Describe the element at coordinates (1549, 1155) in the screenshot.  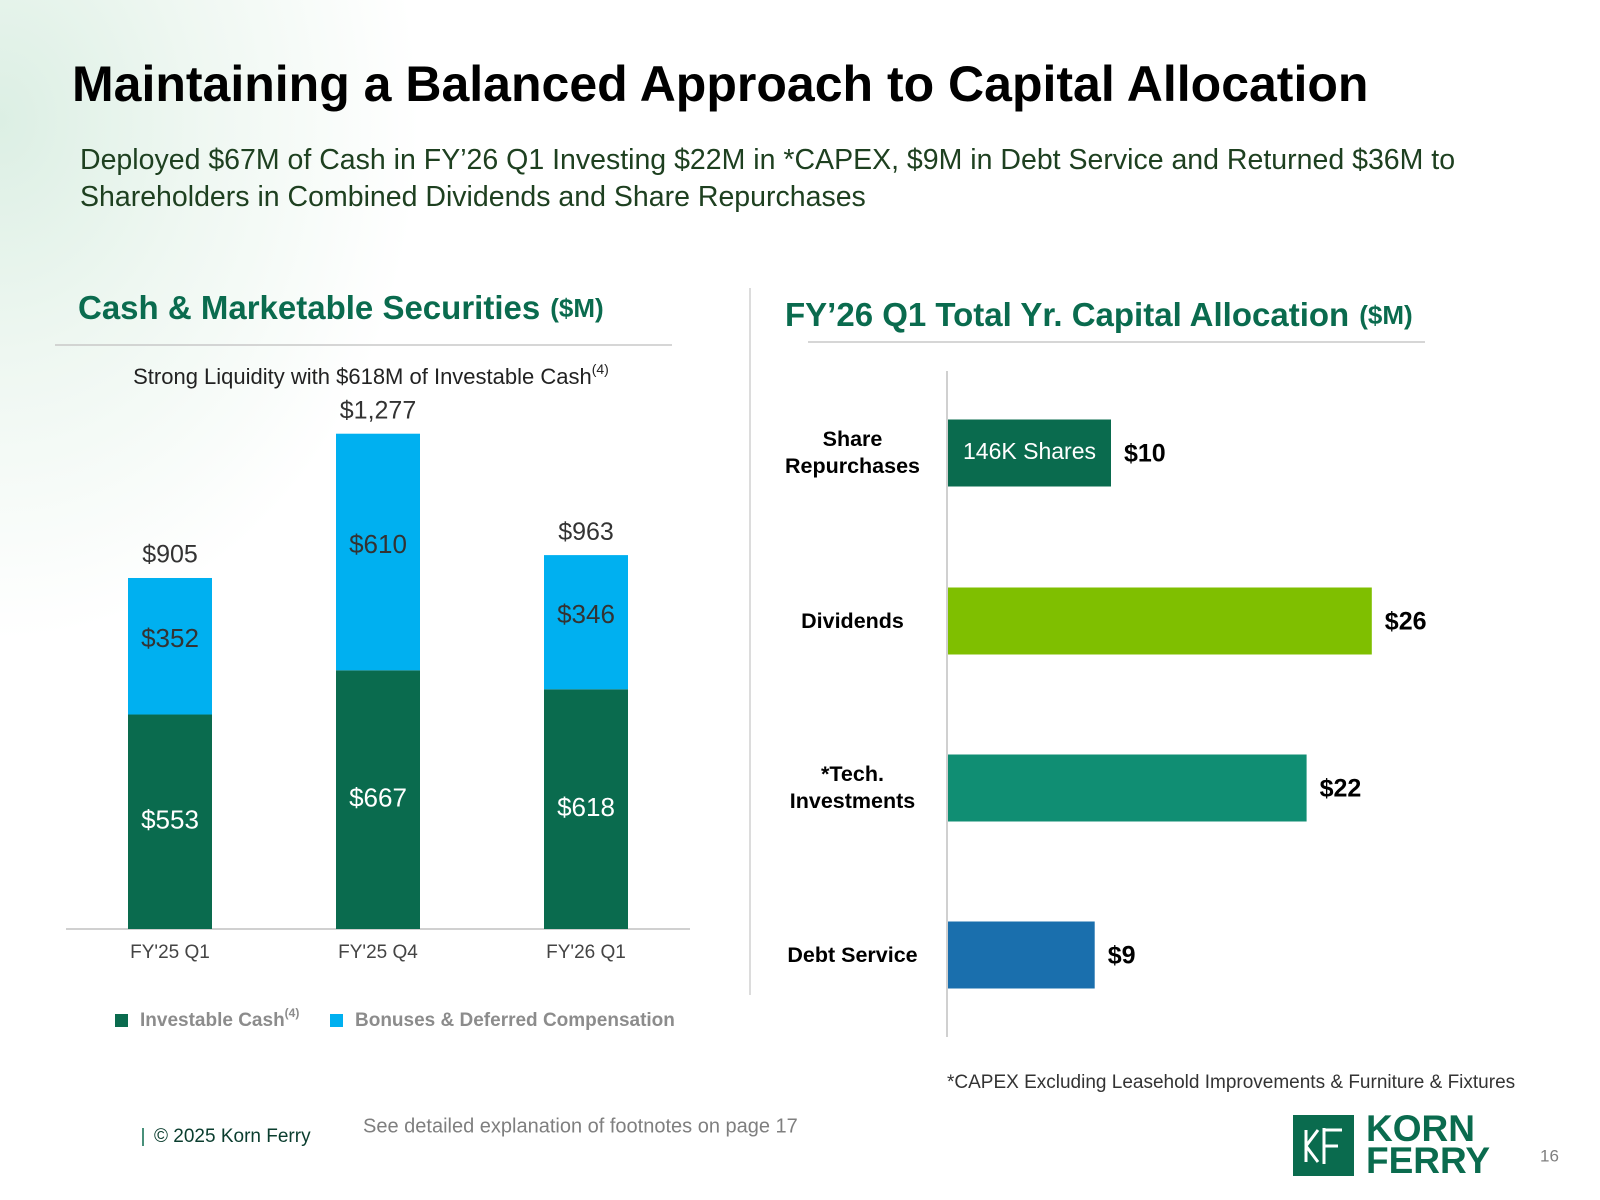
I see `page-number: 16` at that location.